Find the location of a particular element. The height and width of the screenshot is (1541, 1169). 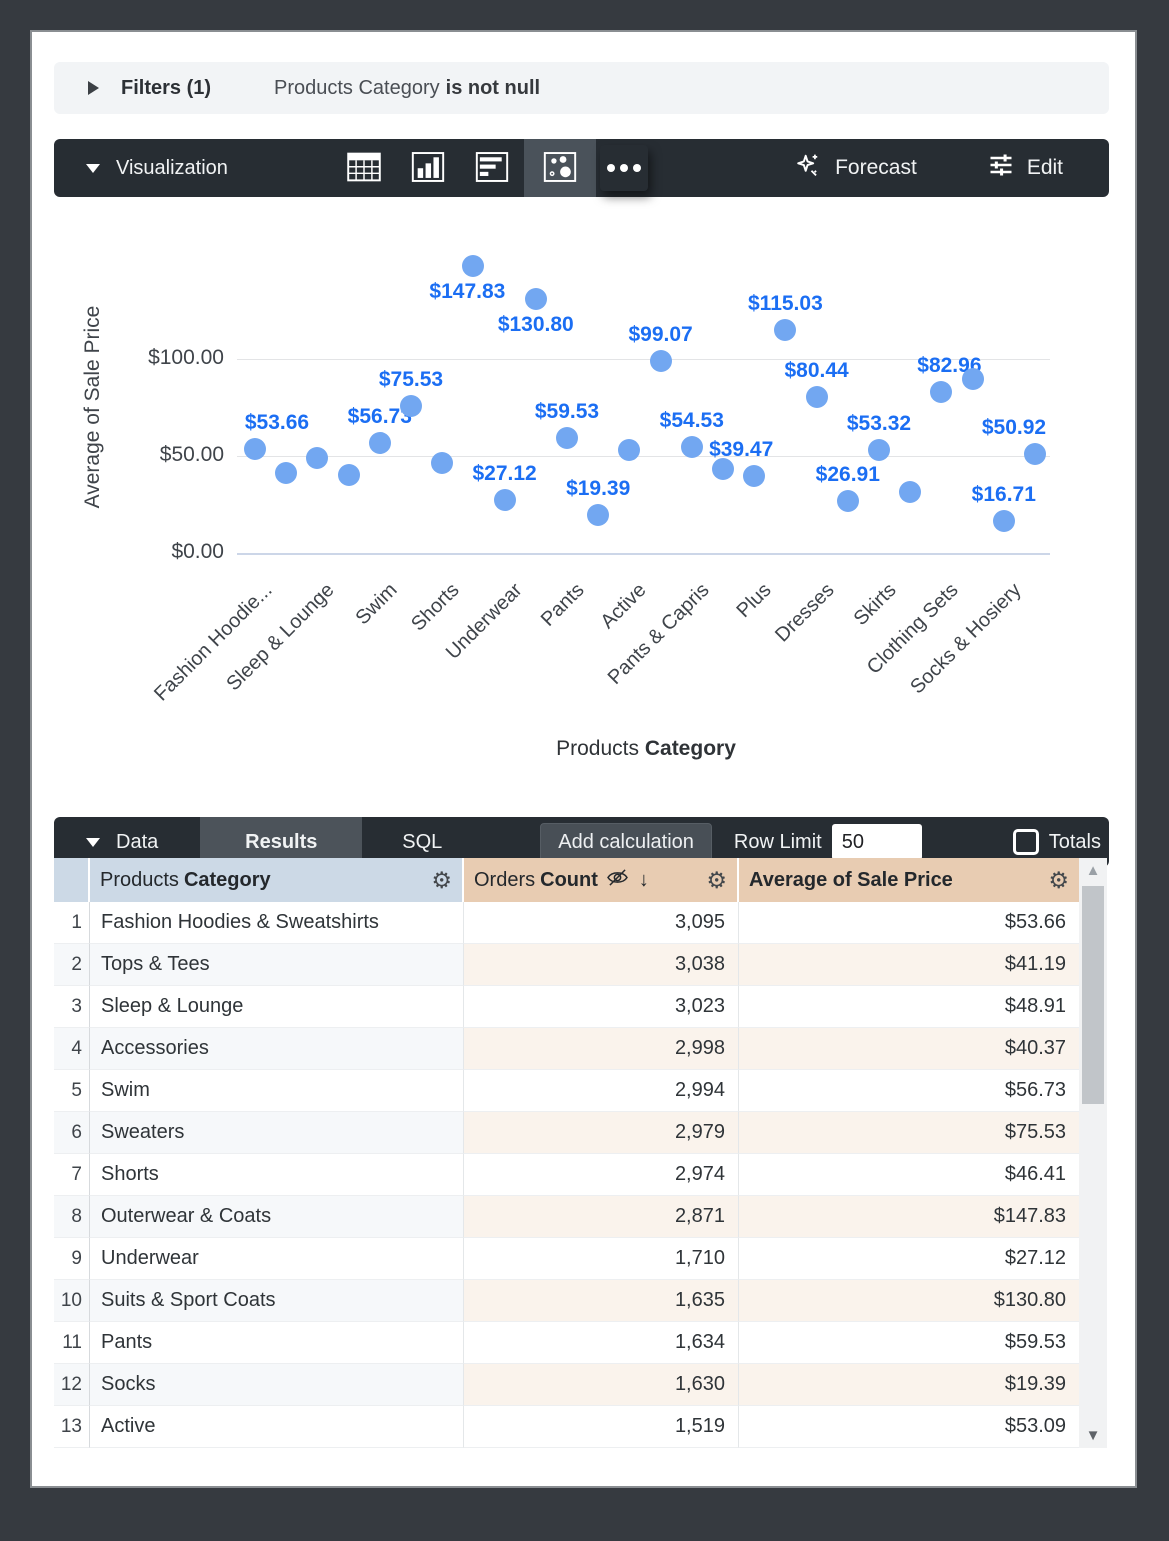

filters-bar: Filters (1) Products Category is not null is located at coordinates (581, 88).